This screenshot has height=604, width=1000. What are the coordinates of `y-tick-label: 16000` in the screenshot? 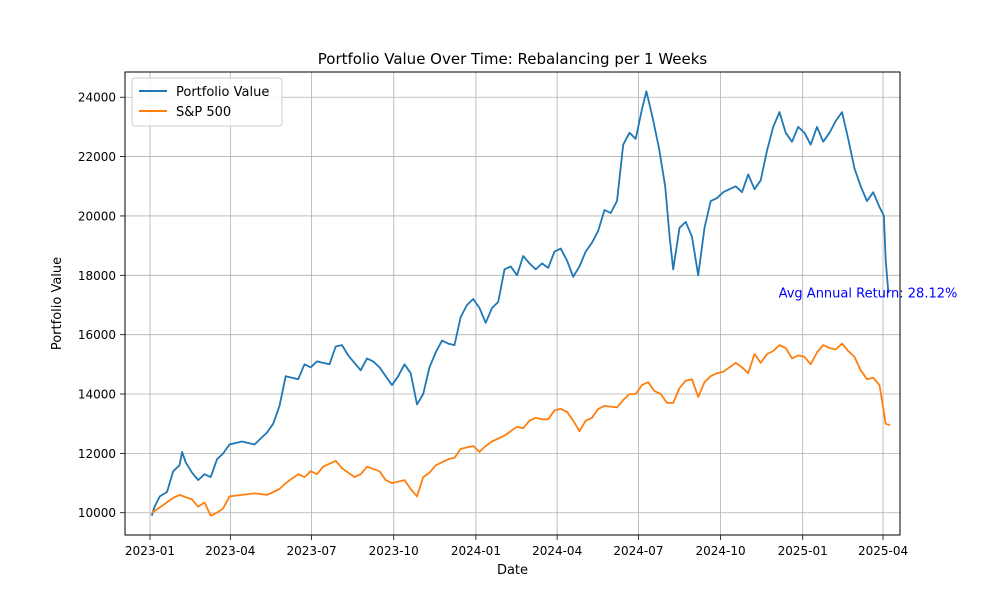 It's located at (97, 335).